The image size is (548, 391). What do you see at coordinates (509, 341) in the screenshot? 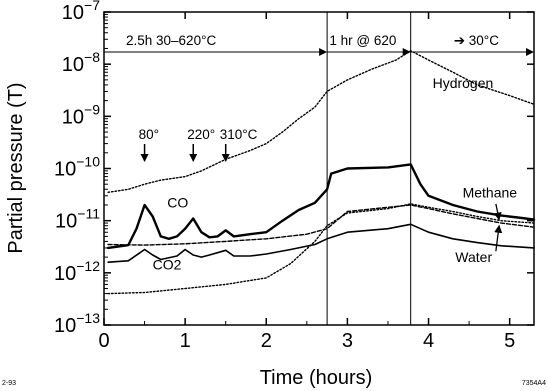
I see `x-tick-label: 5` at bounding box center [509, 341].